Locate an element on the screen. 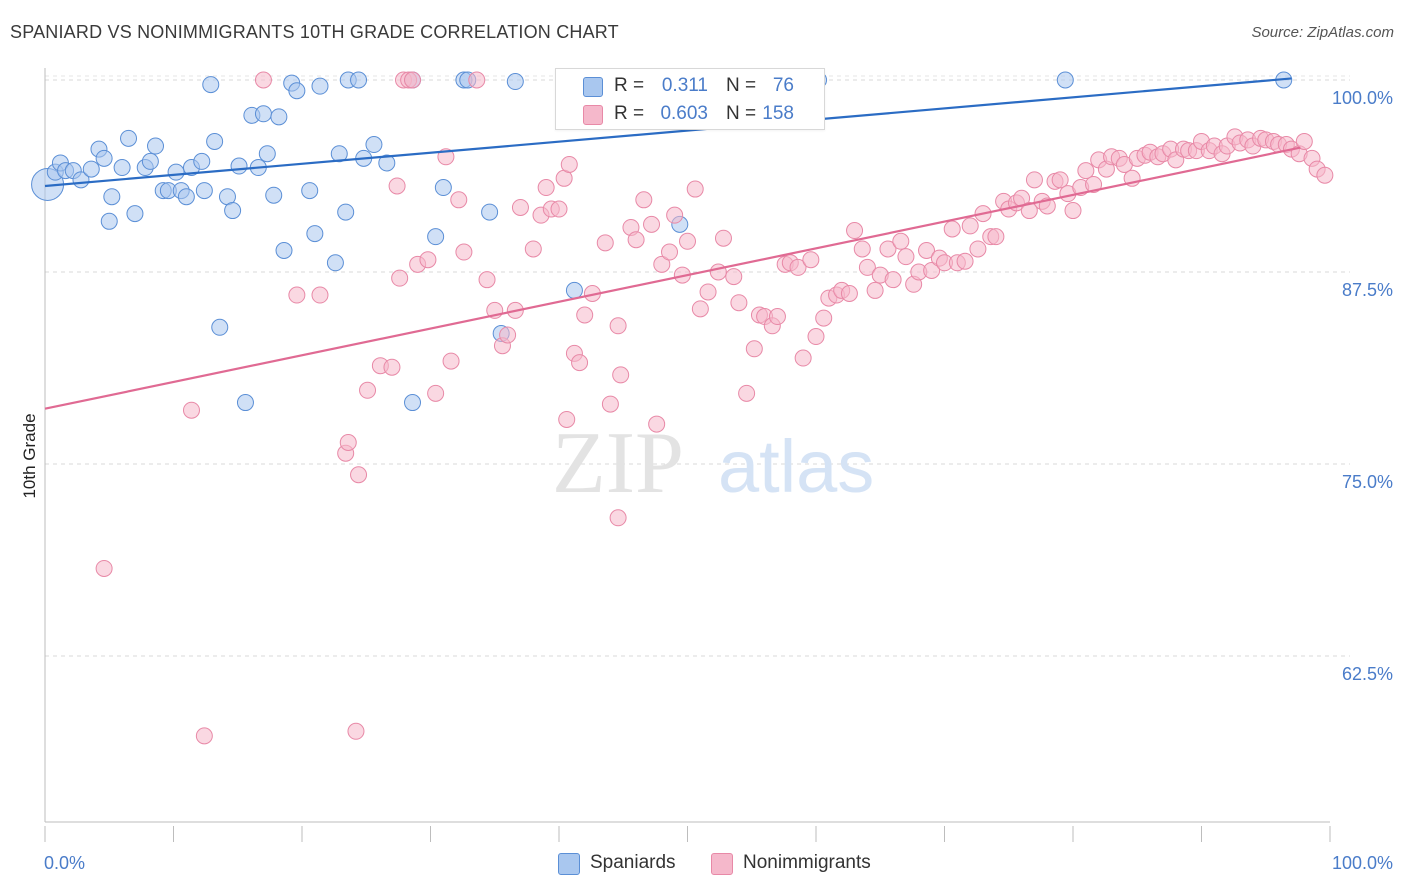 Image resolution: width=1406 pixels, height=892 pixels. n-value: 76 is located at coordinates (783, 85).